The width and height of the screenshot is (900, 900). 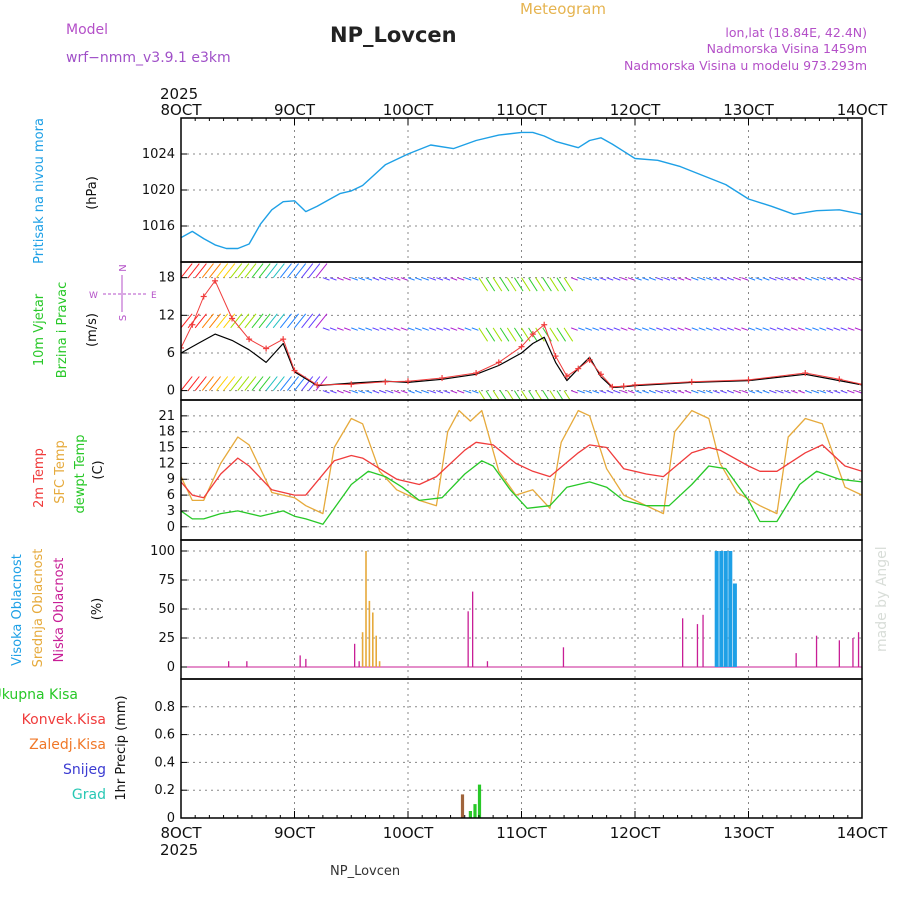 I want to click on wind-barb-1-82.5, so click(x=574, y=329).